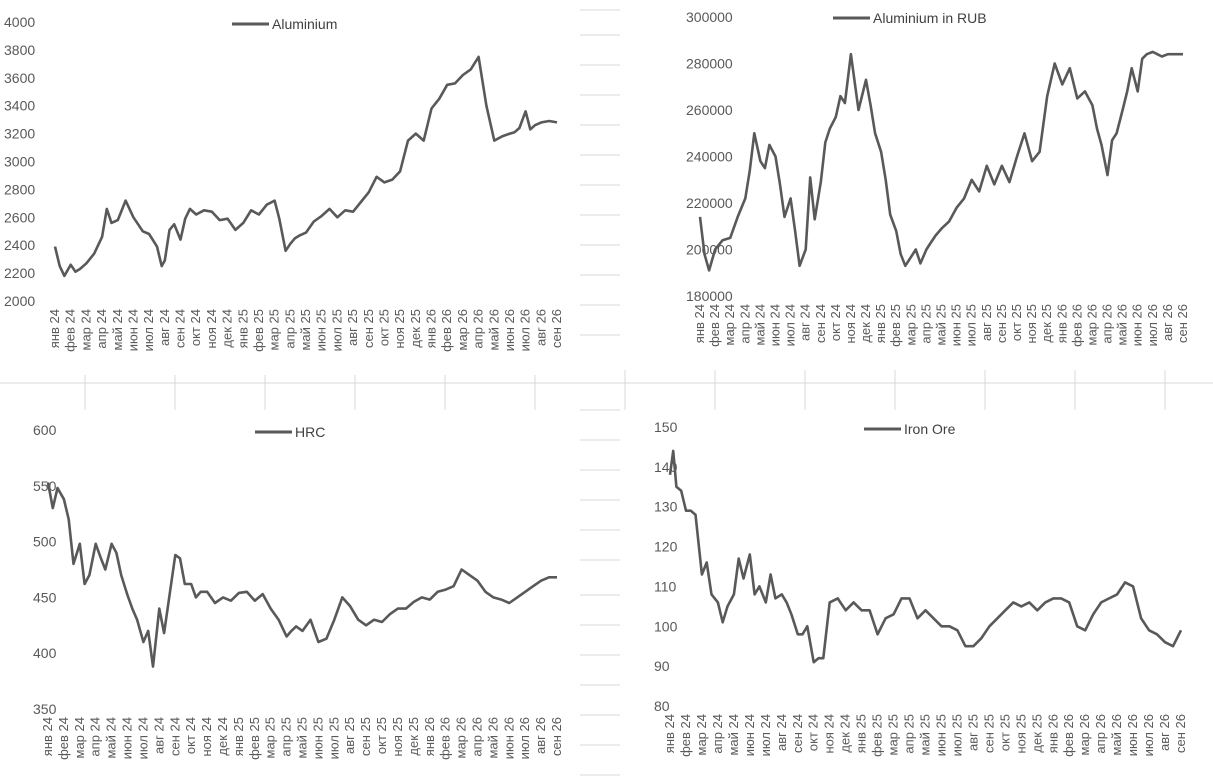 Image resolution: width=1213 pixels, height=783 pixels. I want to click on y-tick-label: 90, so click(662, 666).